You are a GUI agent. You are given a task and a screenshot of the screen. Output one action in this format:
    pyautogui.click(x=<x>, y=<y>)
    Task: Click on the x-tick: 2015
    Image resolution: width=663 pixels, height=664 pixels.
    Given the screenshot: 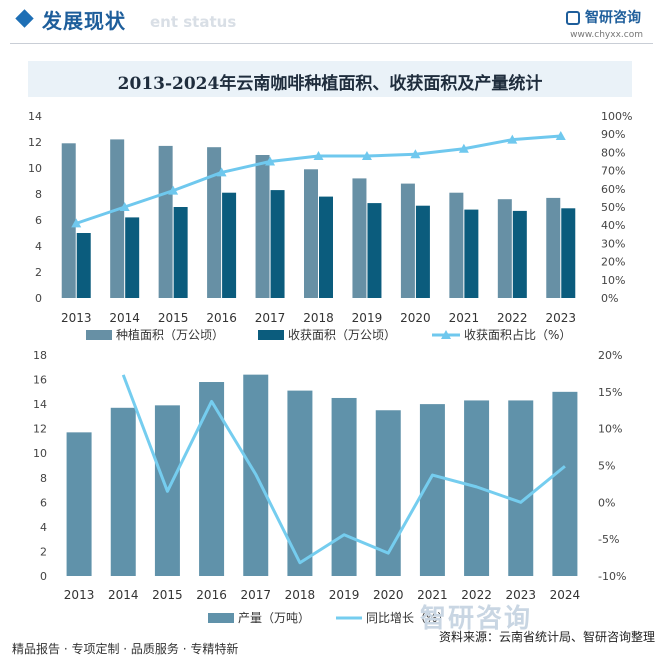 What is the action you would take?
    pyautogui.click(x=167, y=595)
    